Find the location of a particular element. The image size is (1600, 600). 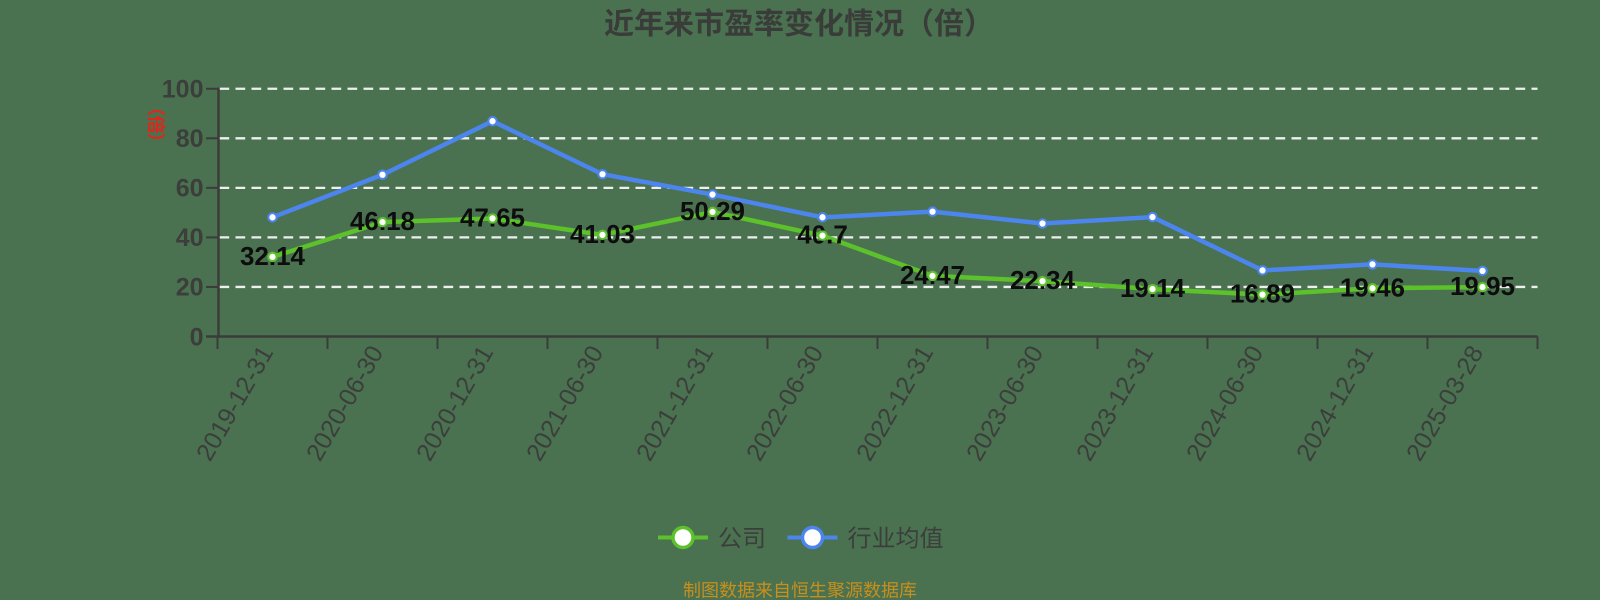

svg-text: 60 is located at coordinates (190, 189).